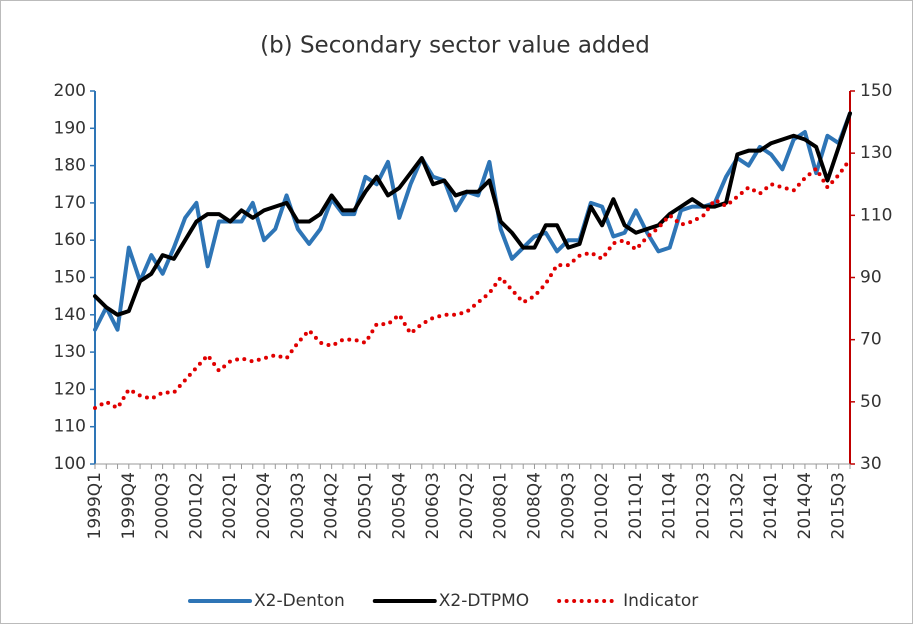 The height and width of the screenshot is (628, 913). I want to click on y2-tick-label: 110, so click(876, 215).